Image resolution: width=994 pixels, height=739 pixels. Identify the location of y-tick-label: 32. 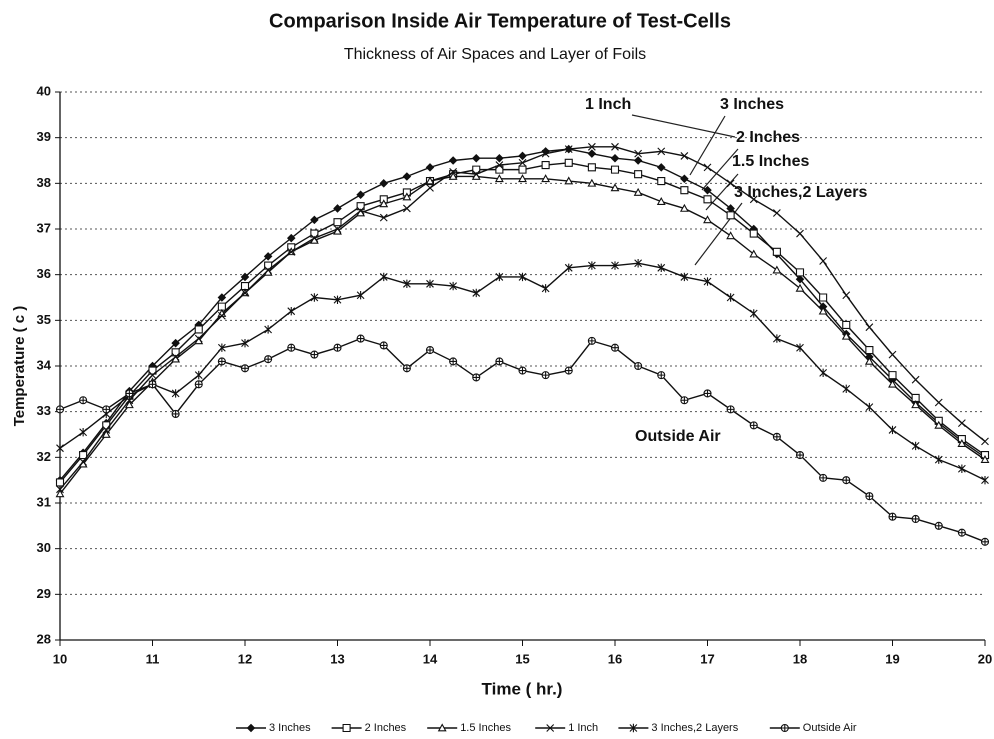
(44, 456).